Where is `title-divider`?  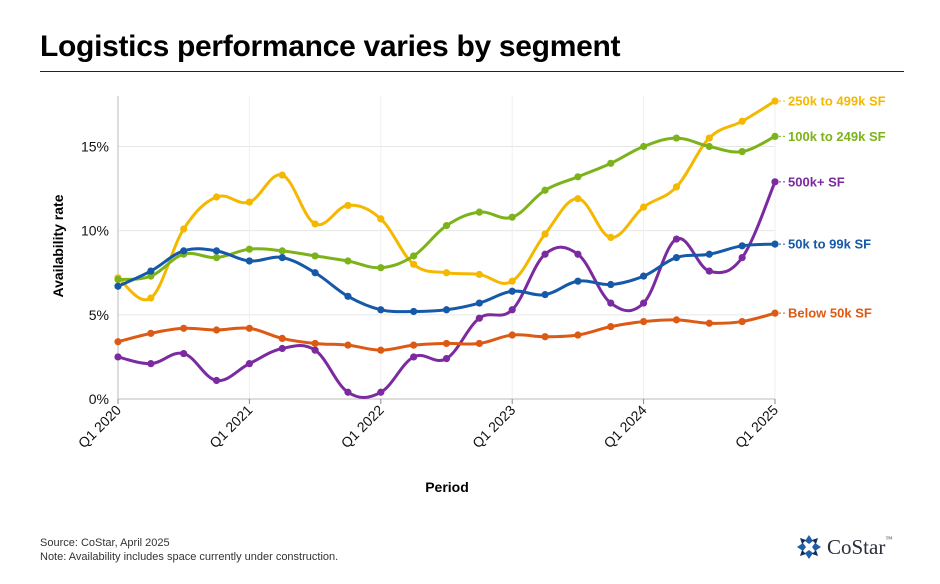
title-divider is located at coordinates (472, 71).